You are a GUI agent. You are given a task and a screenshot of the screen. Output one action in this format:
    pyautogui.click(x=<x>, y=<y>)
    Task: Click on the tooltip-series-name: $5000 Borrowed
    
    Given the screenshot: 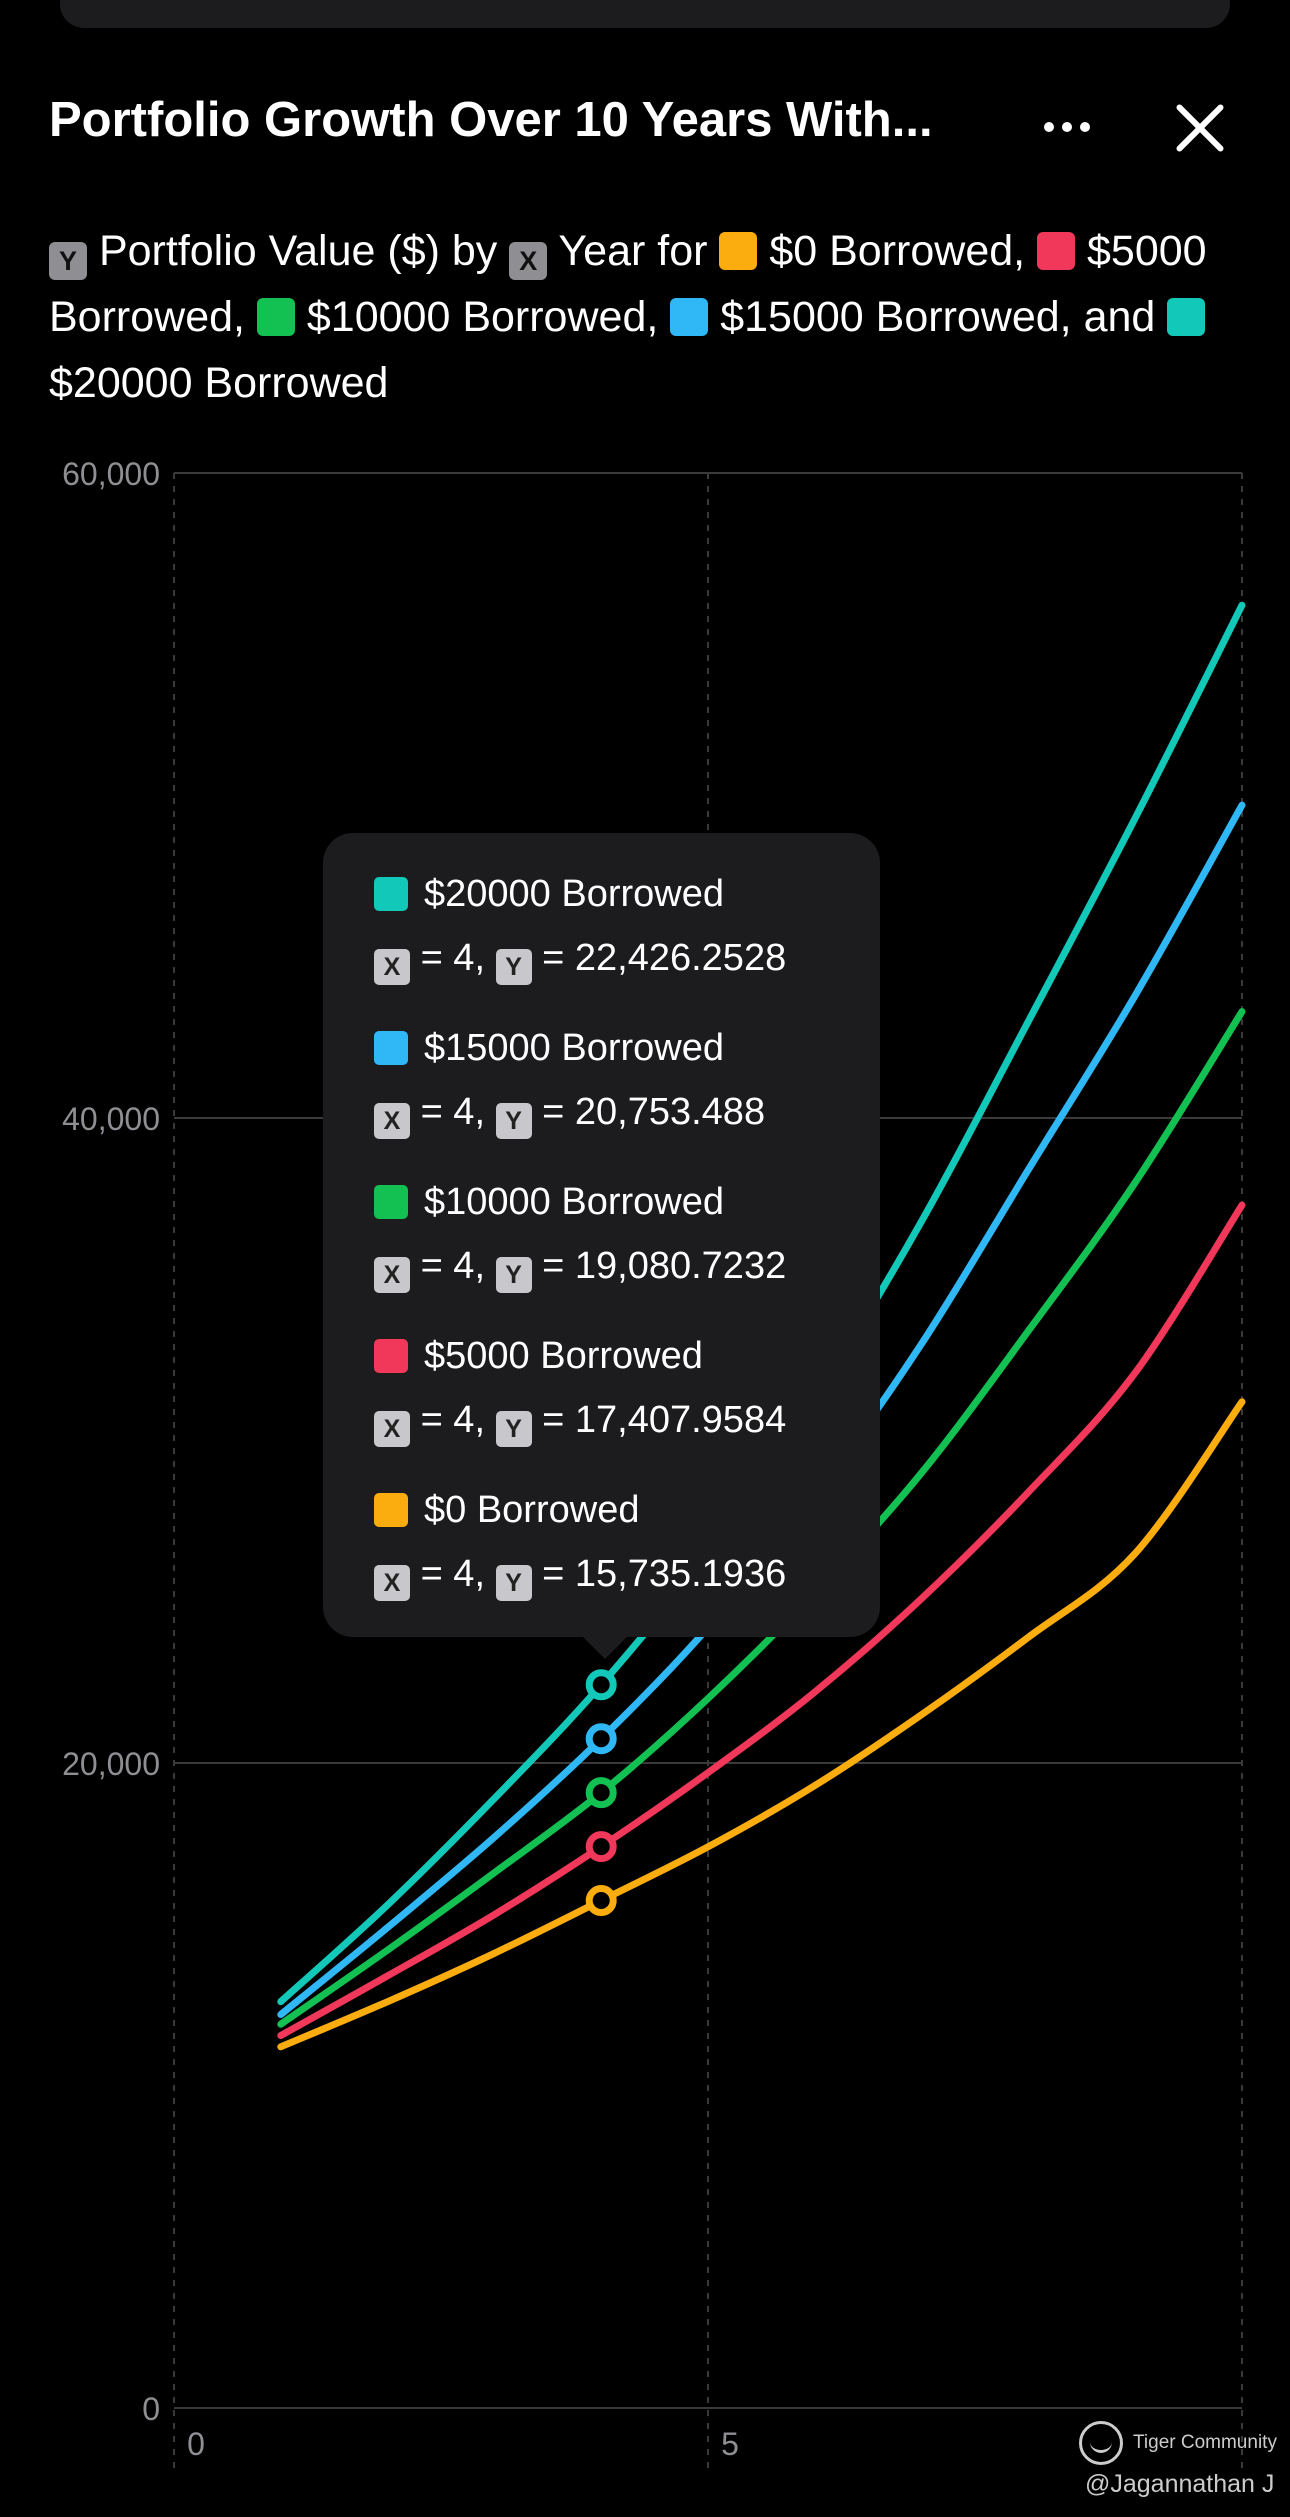 What is the action you would take?
    pyautogui.click(x=563, y=1356)
    